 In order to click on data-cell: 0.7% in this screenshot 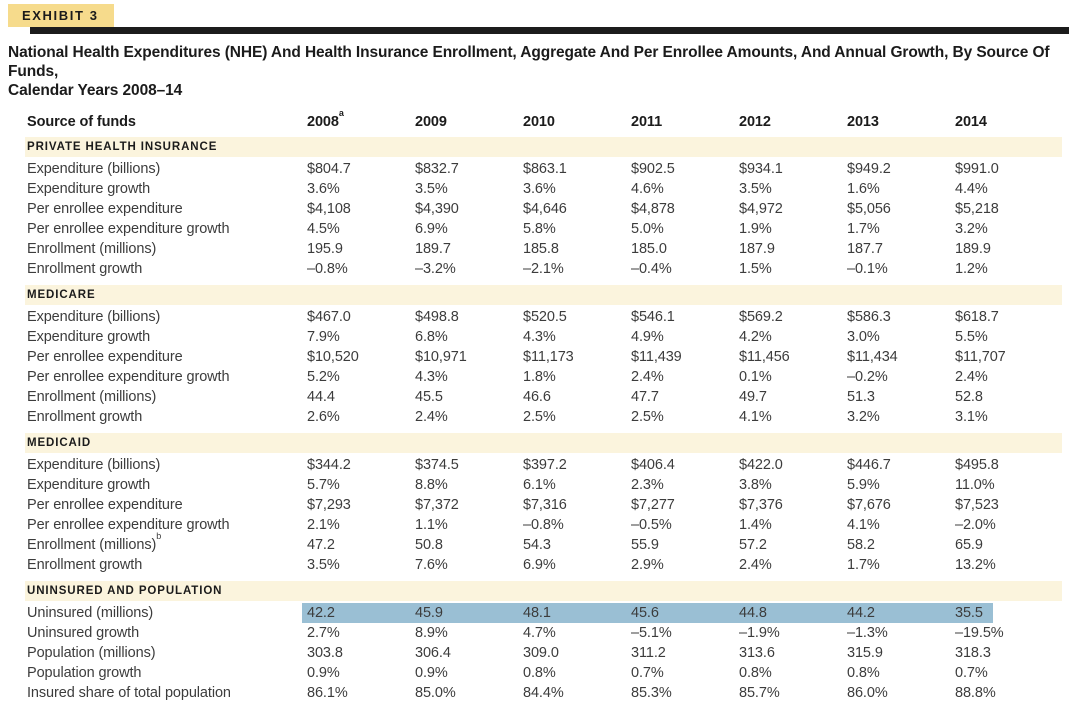, I will do `click(647, 673)`.